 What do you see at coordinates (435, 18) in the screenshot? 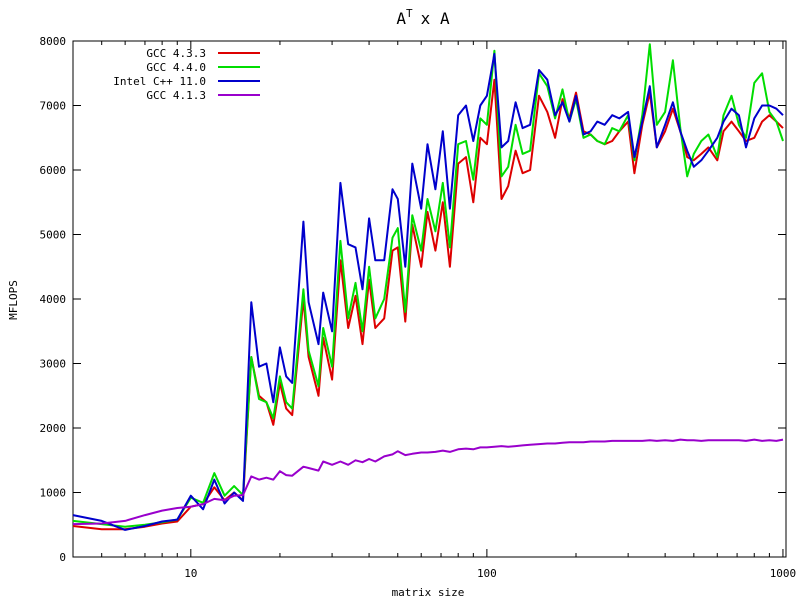
I see `chart-title-suffix: x A` at bounding box center [435, 18].